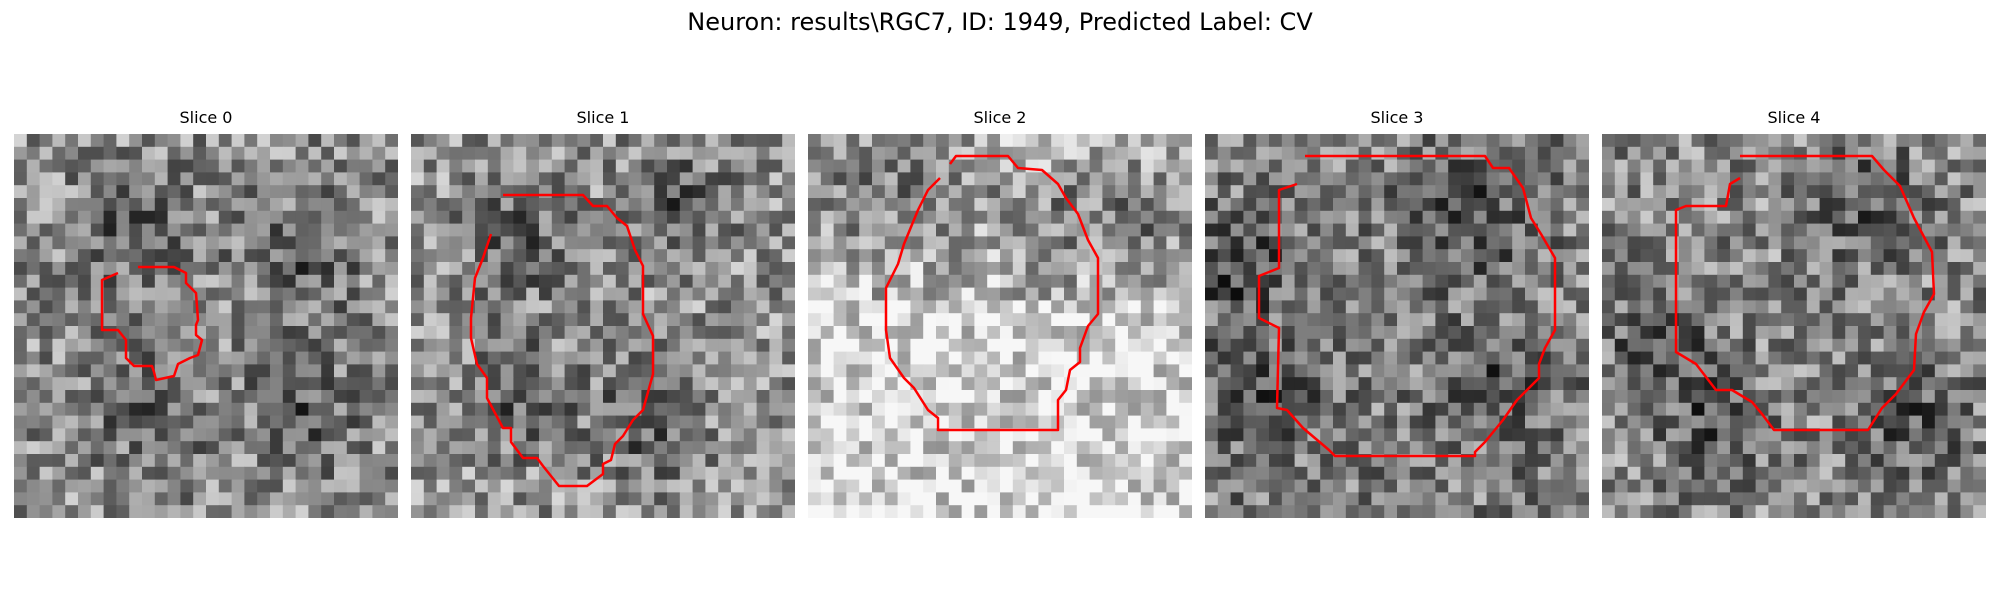 This screenshot has height=600, width=2000. Describe the element at coordinates (1000, 117) in the screenshot. I see `slice-title-2: Slice 2` at that location.